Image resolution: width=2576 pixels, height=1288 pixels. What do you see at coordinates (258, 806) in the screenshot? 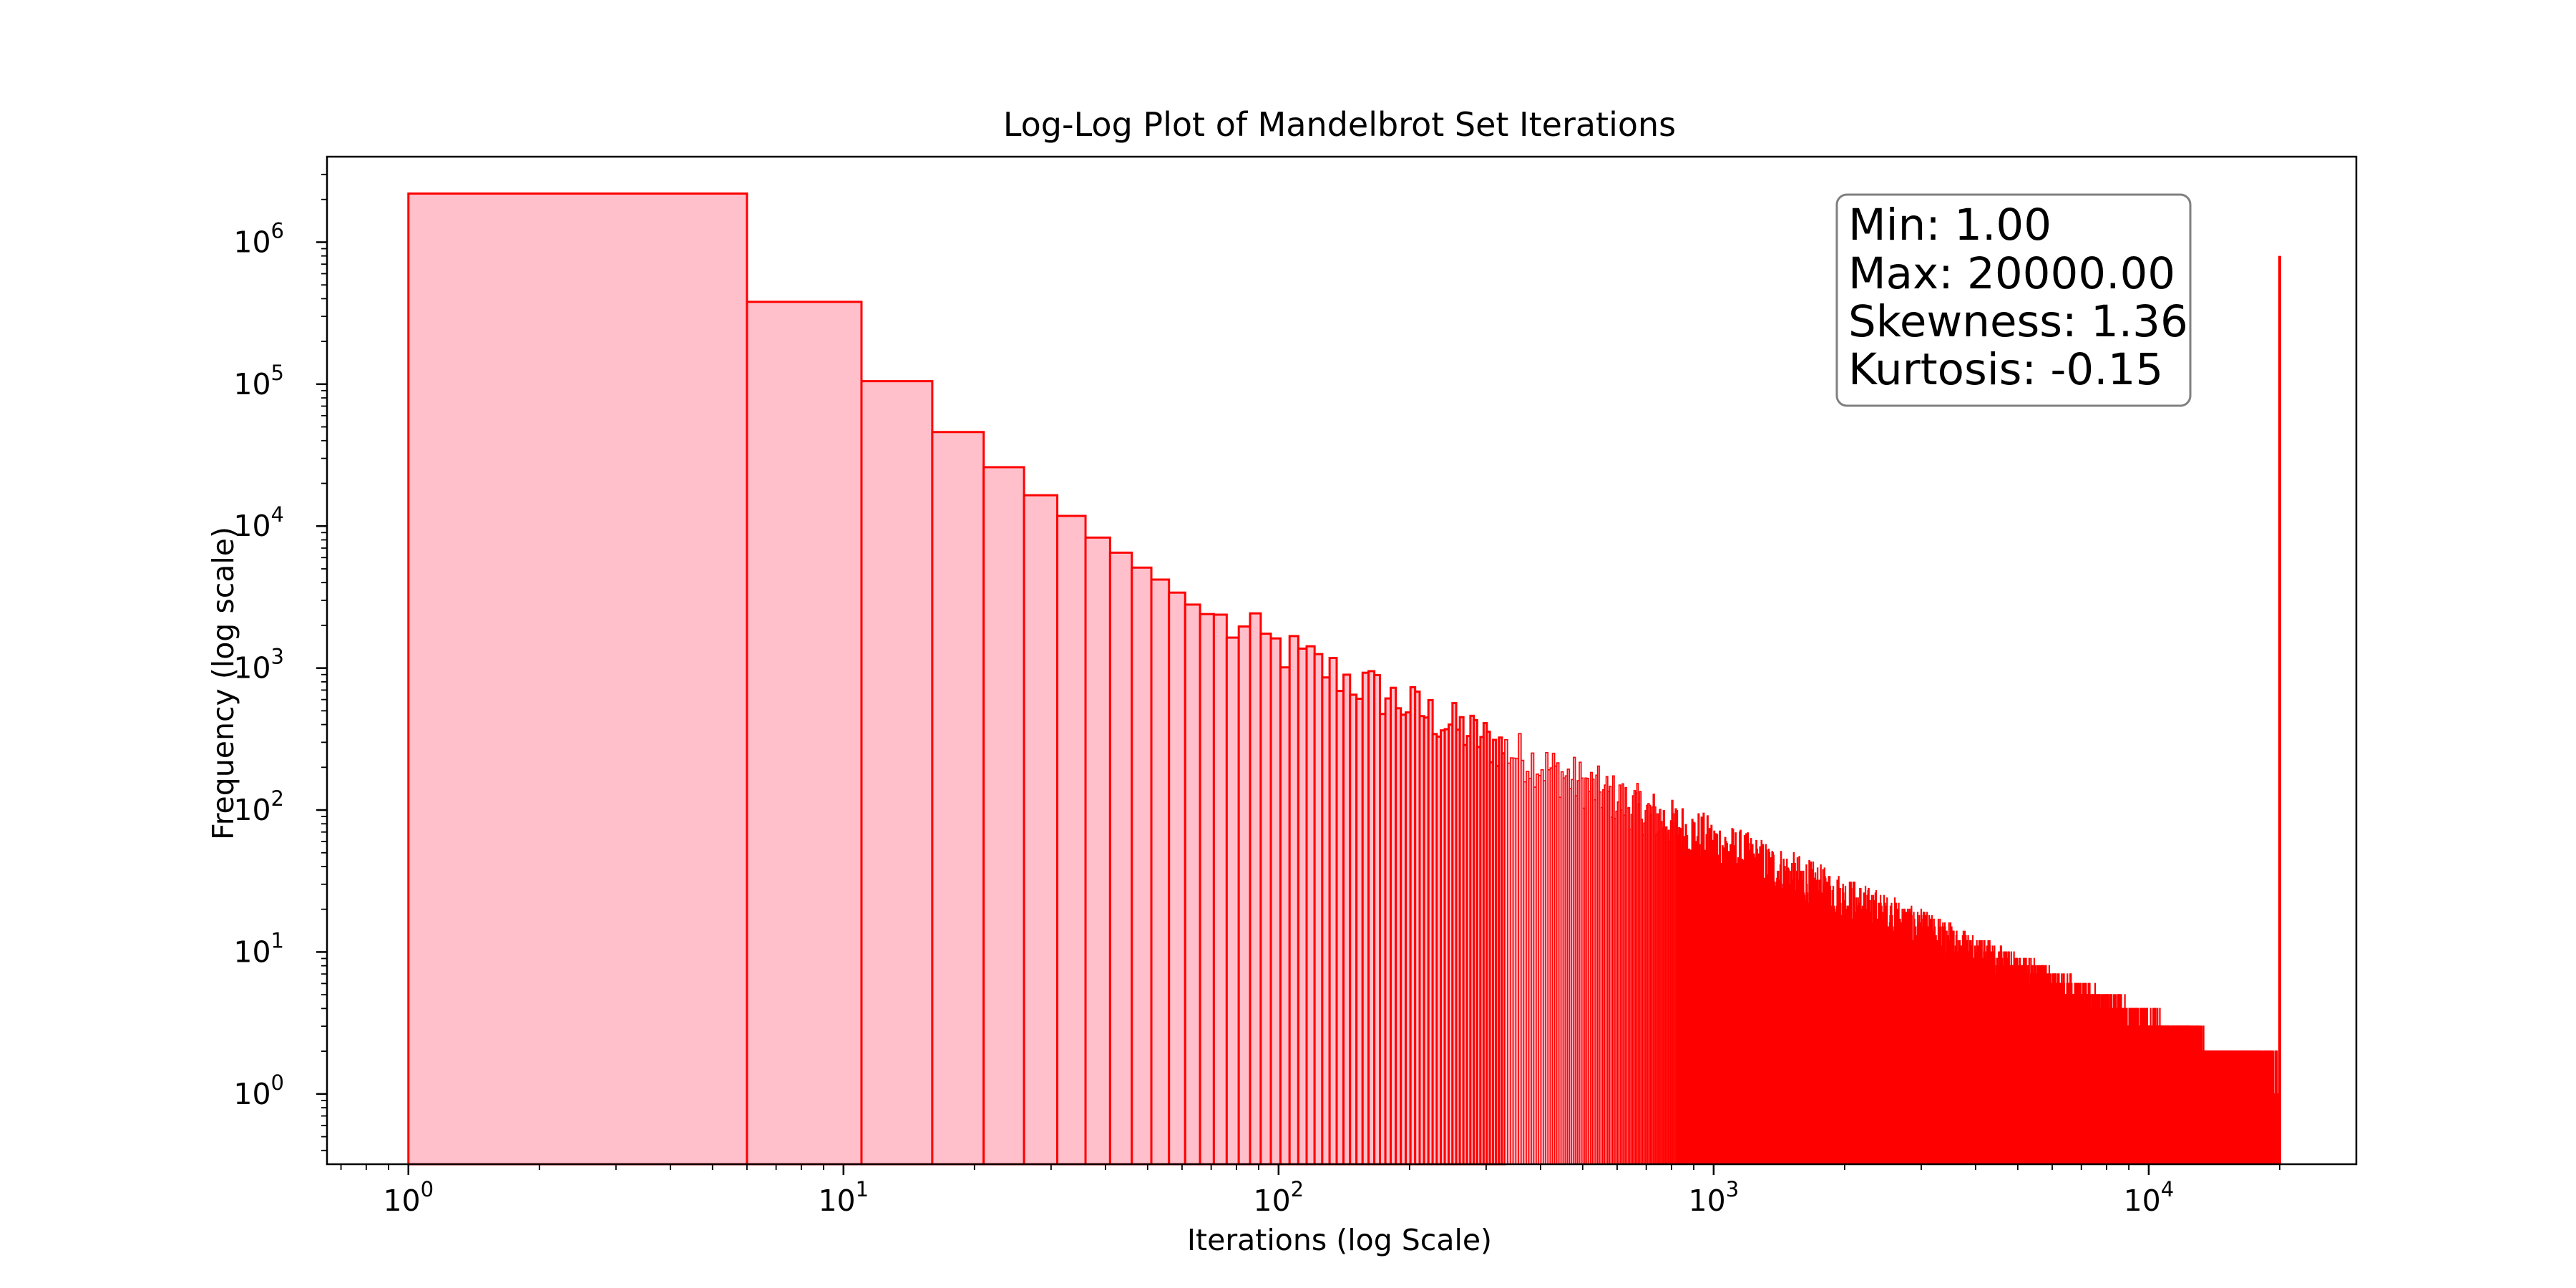
I see `y-tick-label-2: 10²` at bounding box center [258, 806].